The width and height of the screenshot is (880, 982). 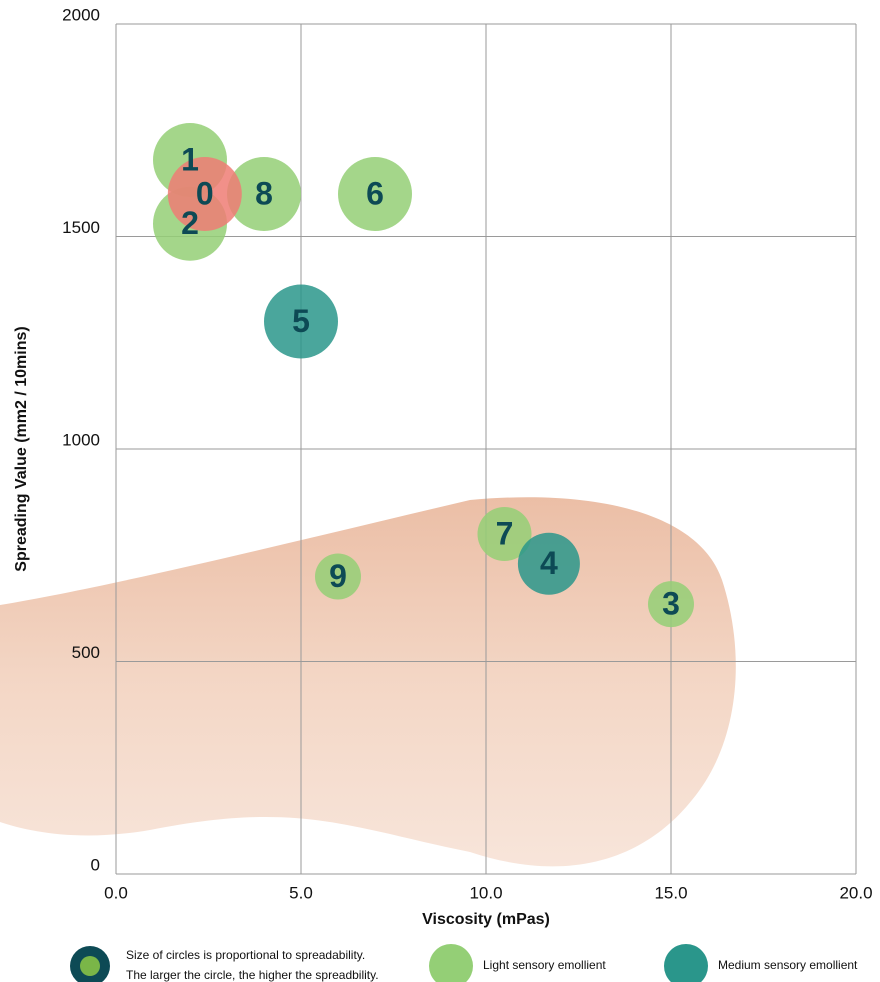 I want to click on y-tick-label: 1000, so click(x=81, y=439).